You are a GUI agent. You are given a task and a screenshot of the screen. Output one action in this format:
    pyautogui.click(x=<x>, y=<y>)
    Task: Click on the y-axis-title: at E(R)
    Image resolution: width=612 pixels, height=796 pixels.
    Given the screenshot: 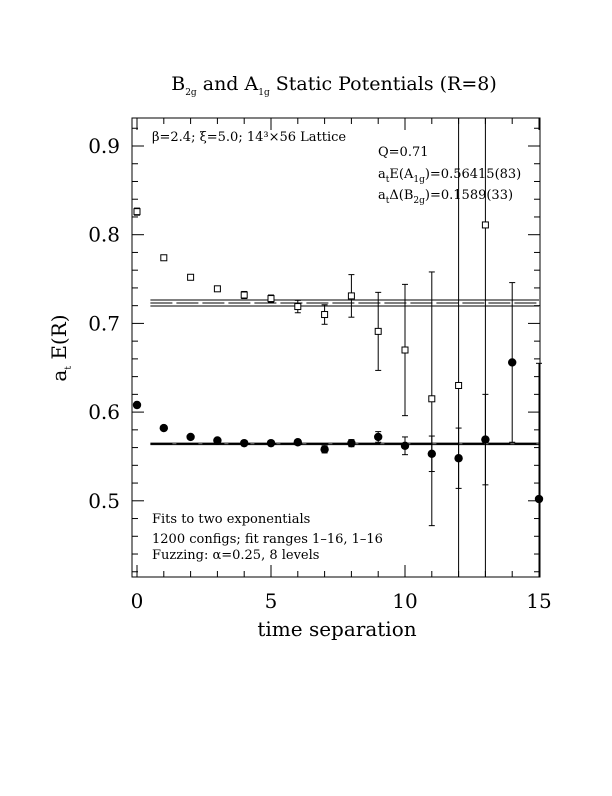 What is the action you would take?
    pyautogui.click(x=60, y=347)
    